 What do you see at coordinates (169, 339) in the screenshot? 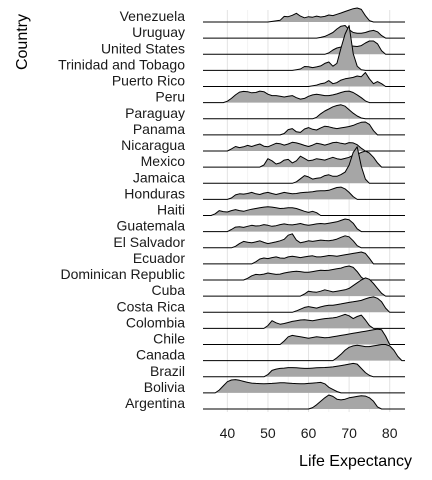
I see `country-label: Chile` at bounding box center [169, 339].